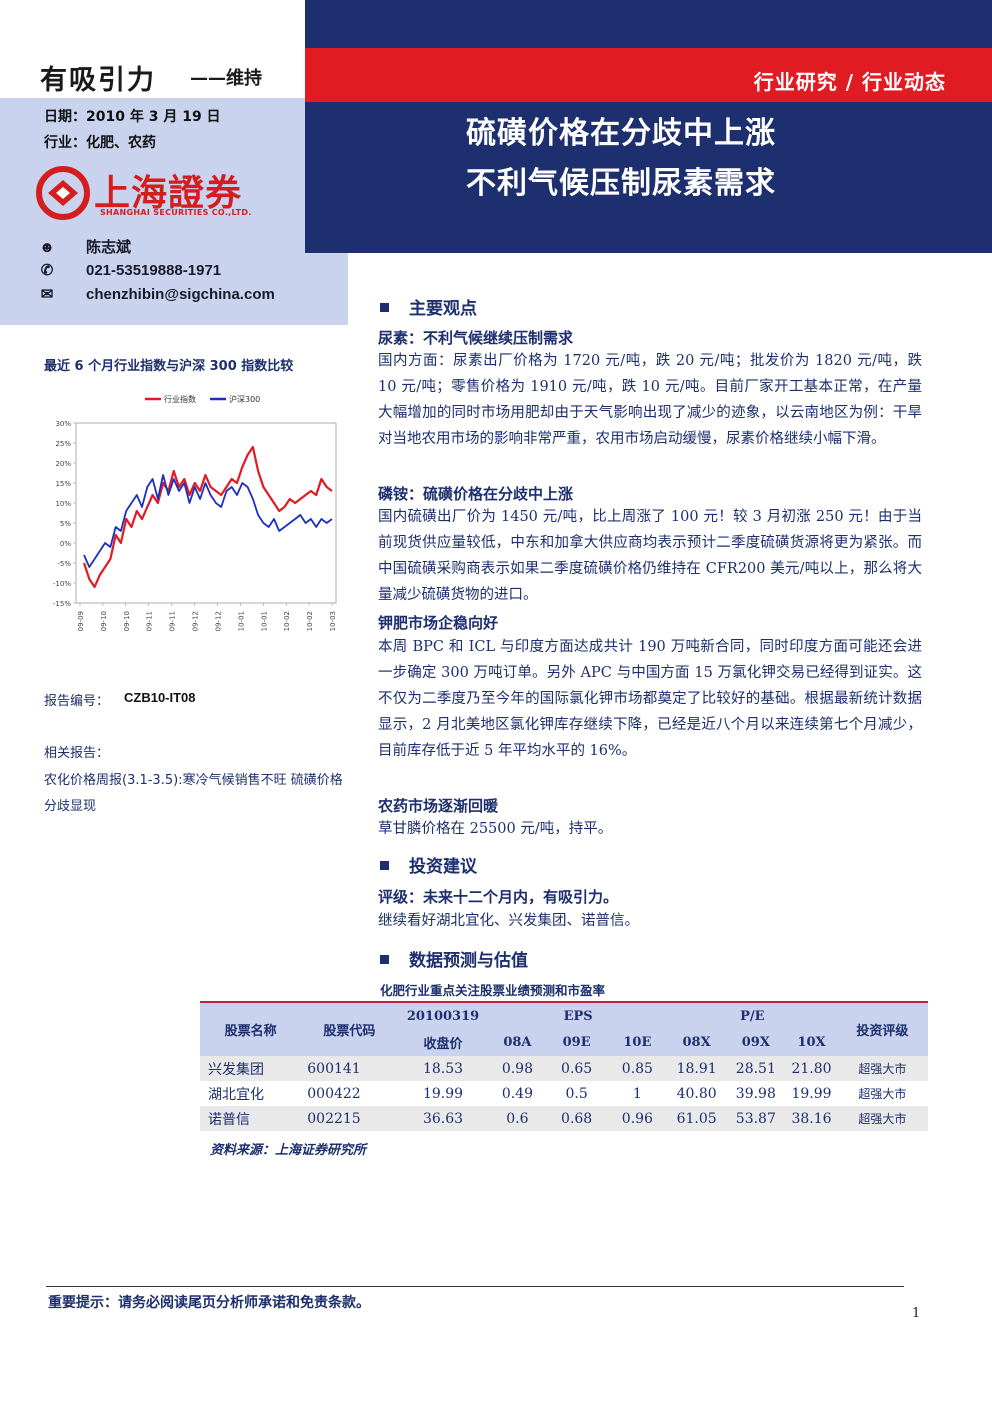 This screenshot has width=992, height=1403. I want to click on cell-eps-10e: 1, so click(637, 1093).